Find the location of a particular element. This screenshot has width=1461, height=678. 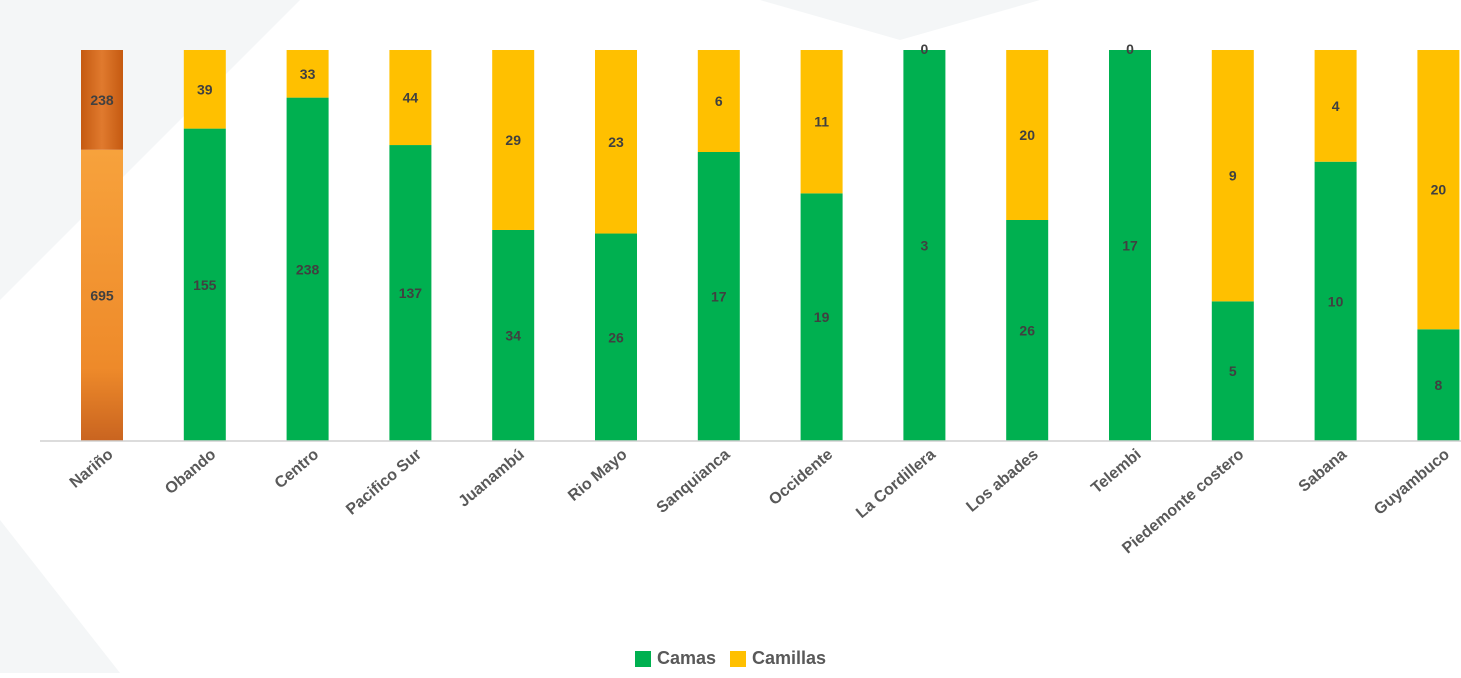

bar-camas-obando is located at coordinates (204, 284).